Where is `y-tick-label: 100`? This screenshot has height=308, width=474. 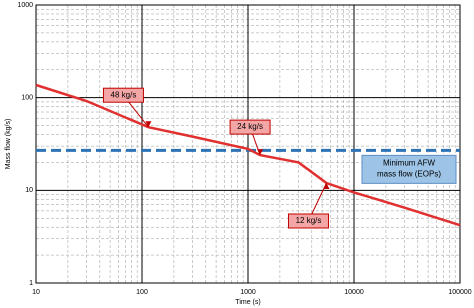
y-tick-label: 100 is located at coordinates (27, 98).